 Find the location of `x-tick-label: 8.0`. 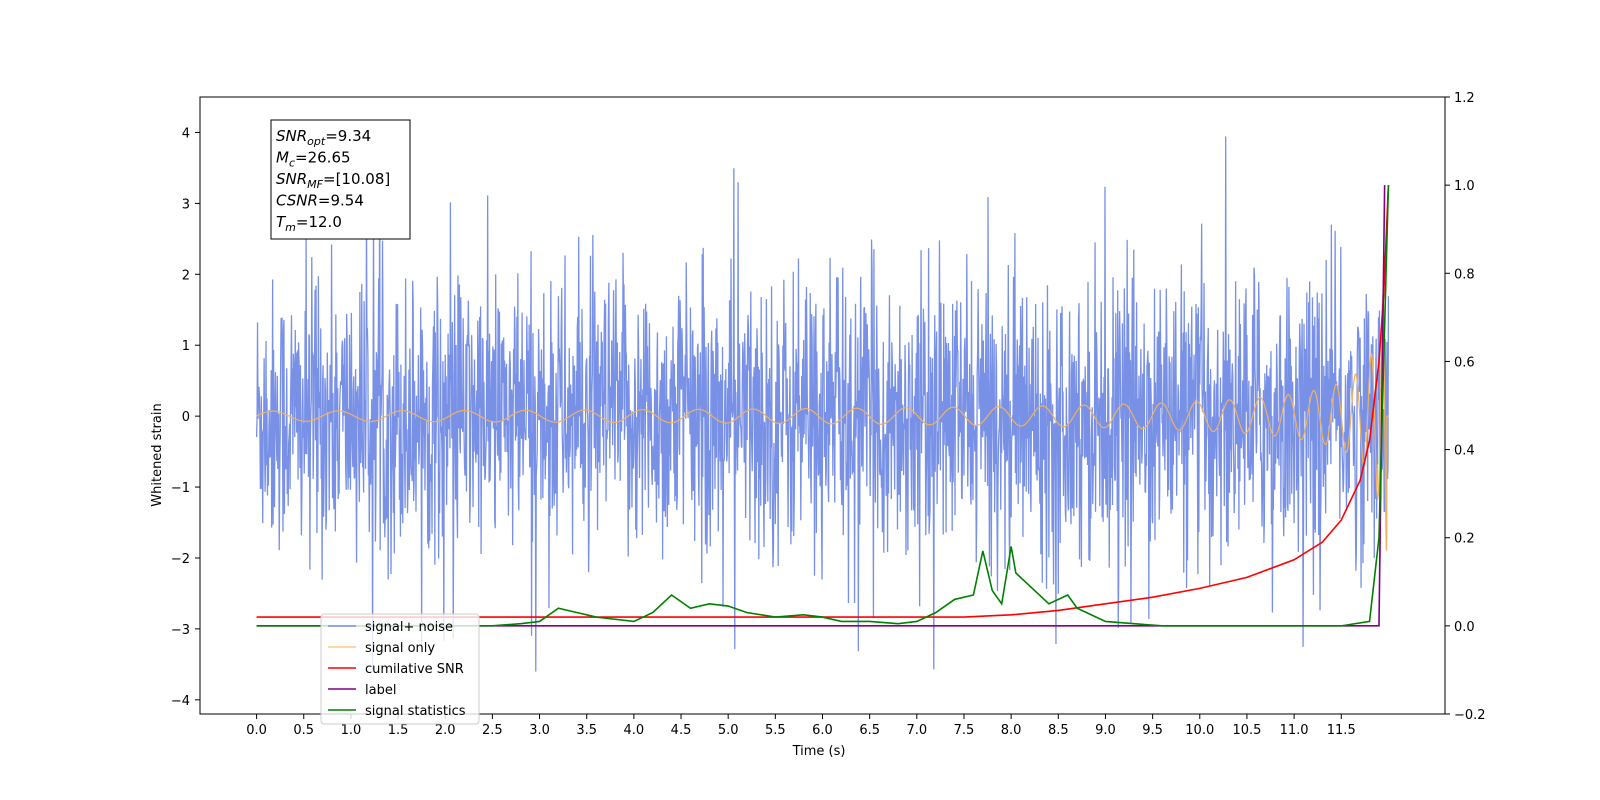

x-tick-label: 8.0 is located at coordinates (1011, 730).